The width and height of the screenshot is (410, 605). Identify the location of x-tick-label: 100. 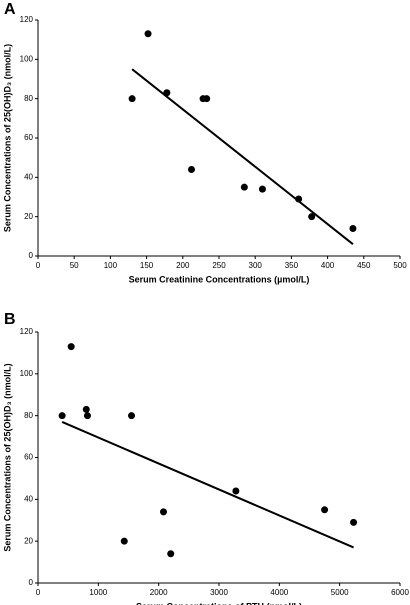
(111, 265).